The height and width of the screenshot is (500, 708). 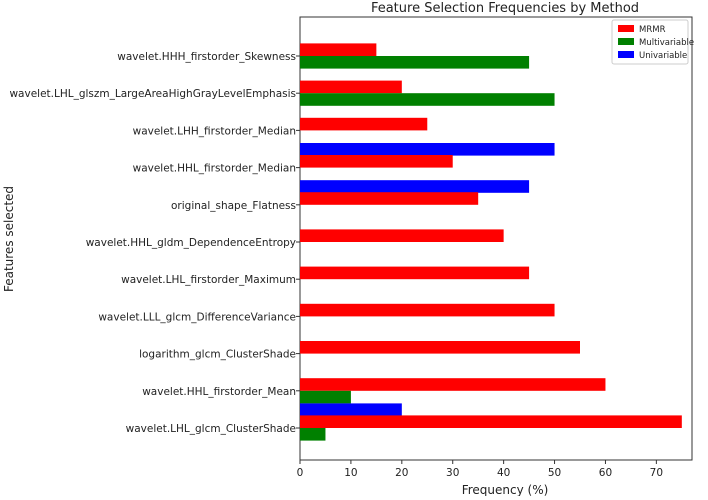 I want to click on category-label: wavelet.HHL_gldm_DependenceEntropy, so click(x=191, y=243).